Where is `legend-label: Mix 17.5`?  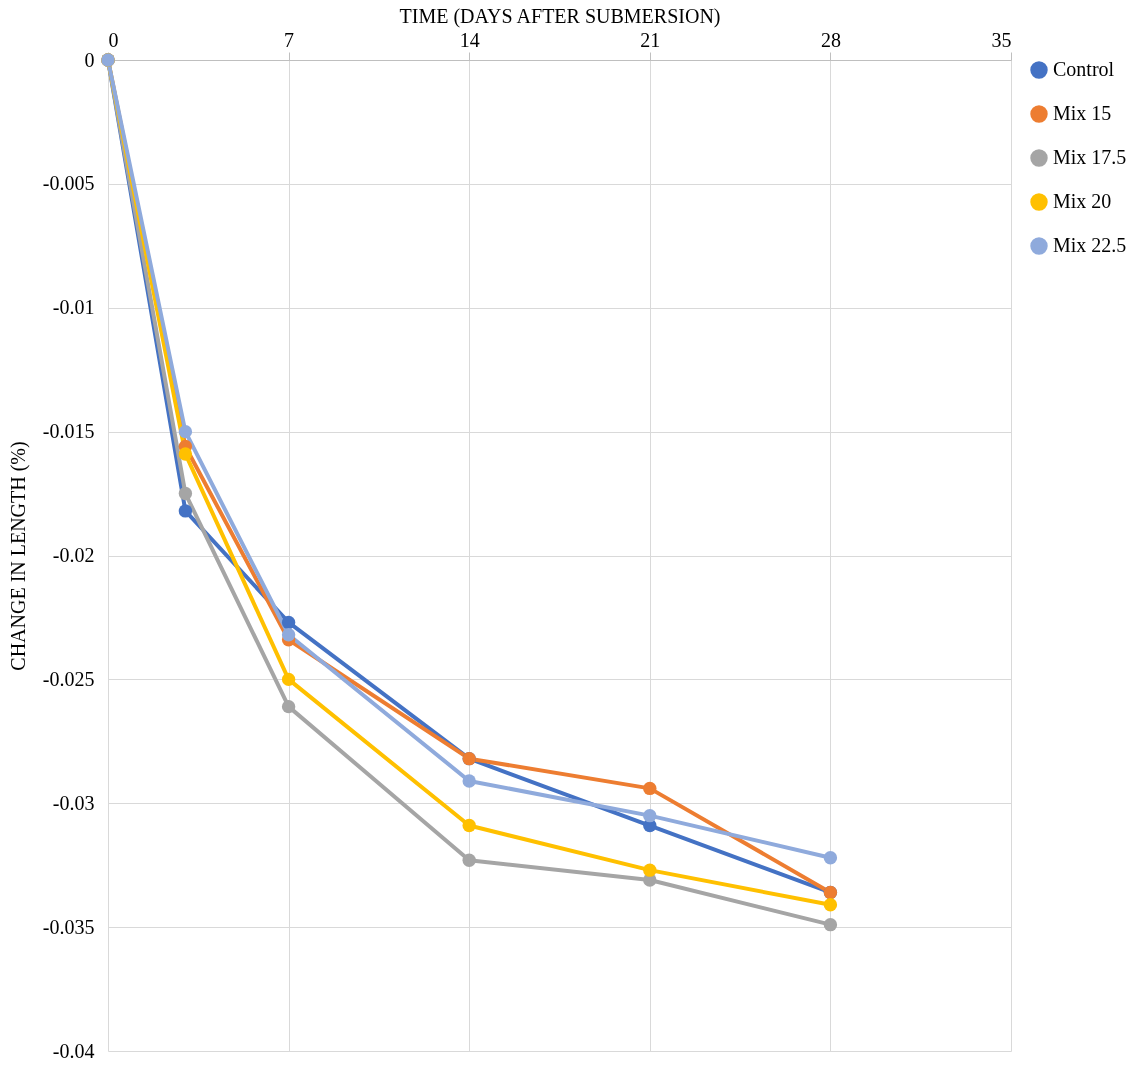
legend-label: Mix 17.5 is located at coordinates (1090, 157).